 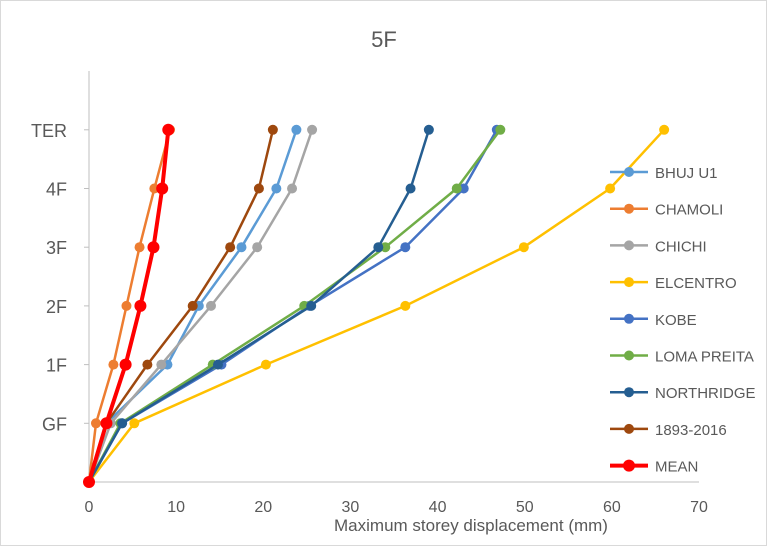 What do you see at coordinates (629, 282) in the screenshot?
I see `legend-marker-elcentro` at bounding box center [629, 282].